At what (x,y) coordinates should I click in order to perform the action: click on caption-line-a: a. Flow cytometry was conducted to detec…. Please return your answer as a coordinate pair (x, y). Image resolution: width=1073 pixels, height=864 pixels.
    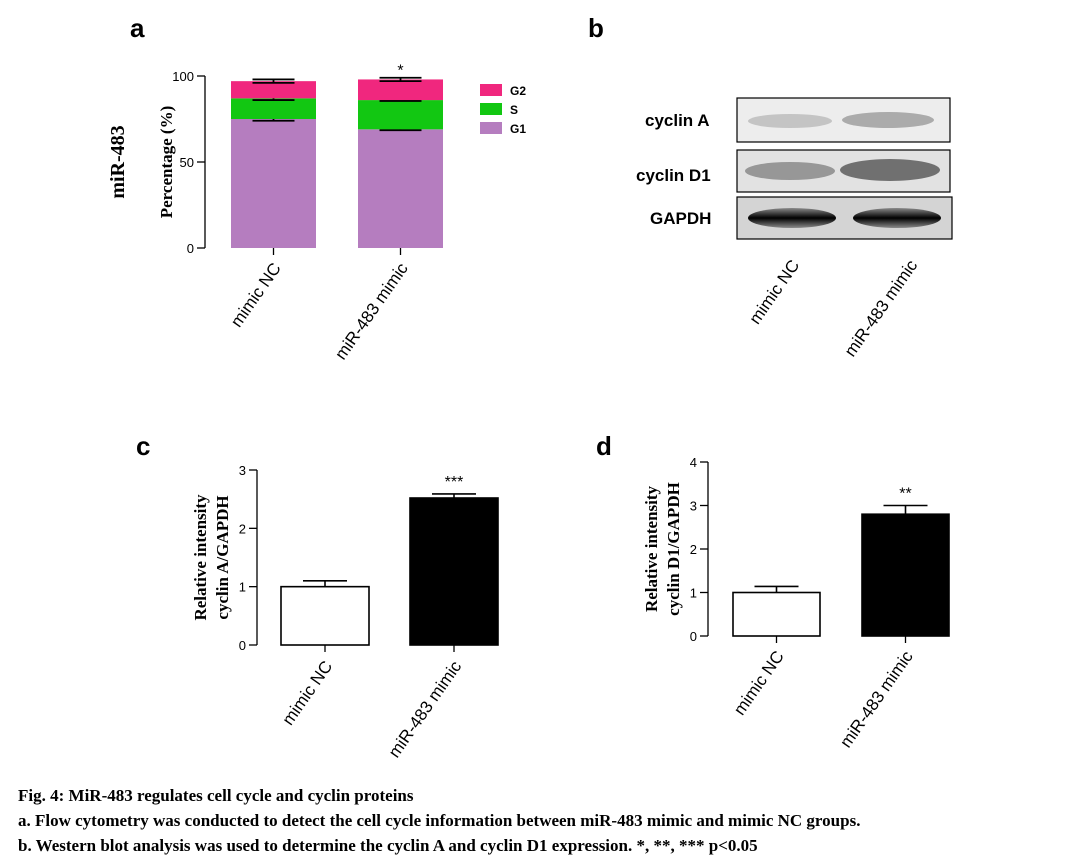
    Looking at the image, I should click on (439, 820).